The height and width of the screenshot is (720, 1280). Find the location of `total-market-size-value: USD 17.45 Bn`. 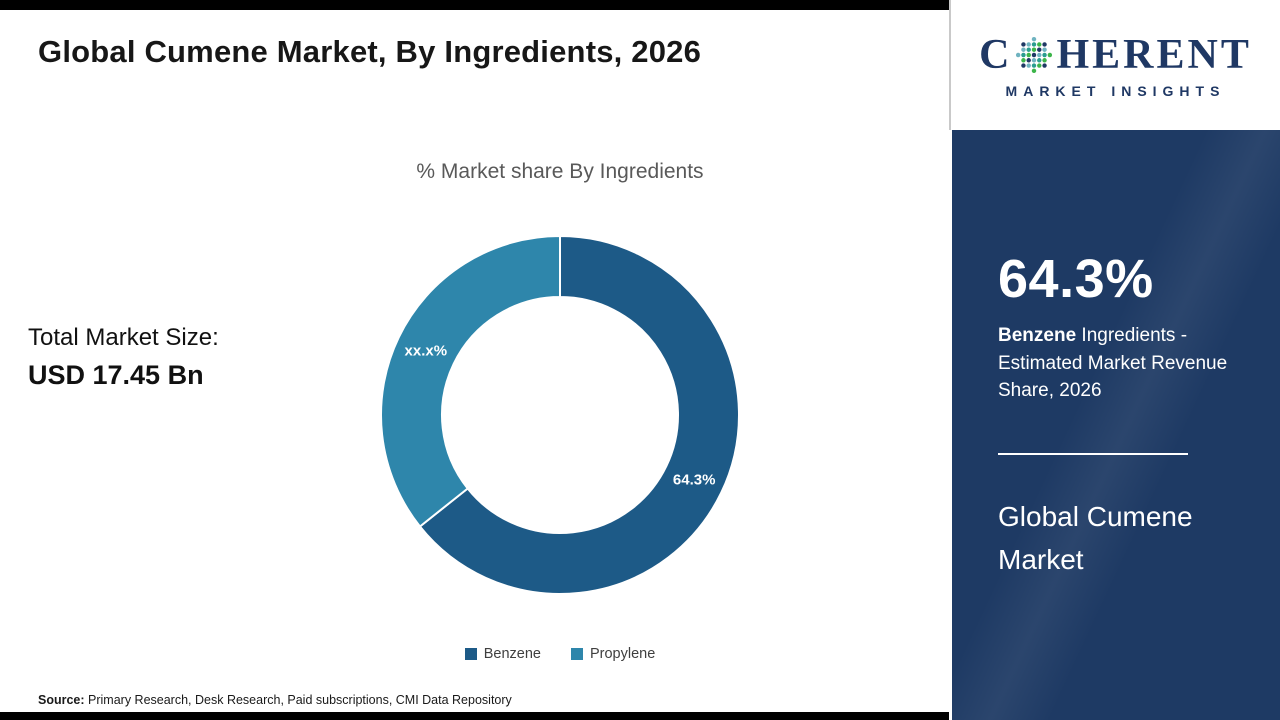

total-market-size-value: USD 17.45 Bn is located at coordinates (116, 375).